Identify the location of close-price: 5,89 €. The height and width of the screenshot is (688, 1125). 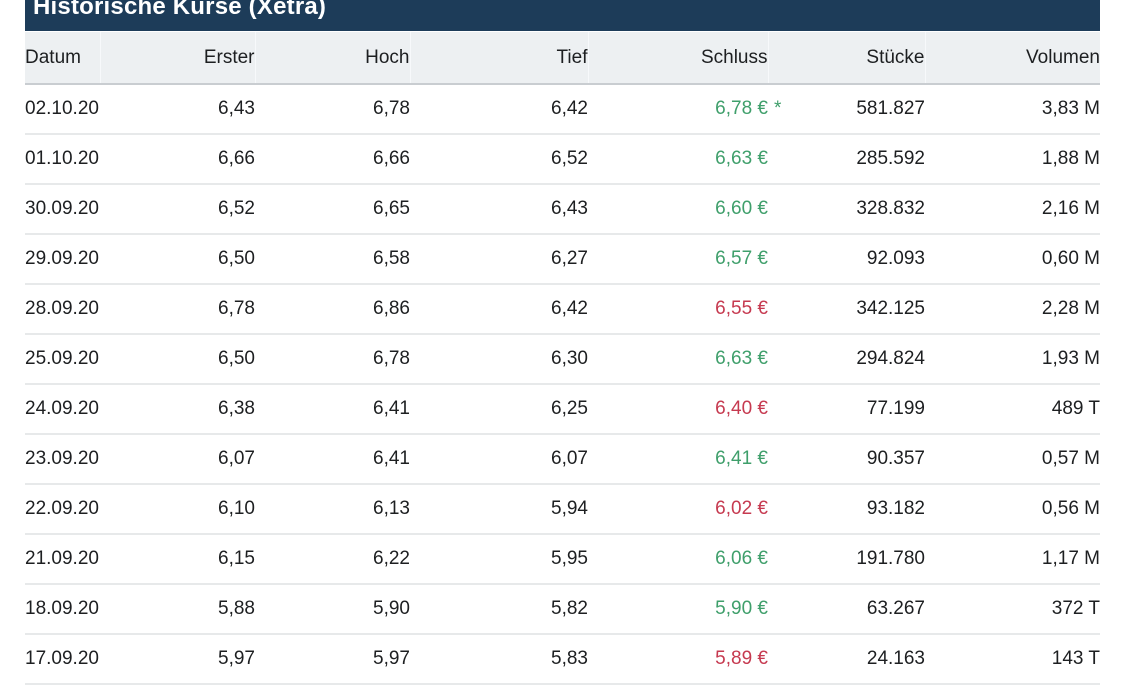
(741, 658).